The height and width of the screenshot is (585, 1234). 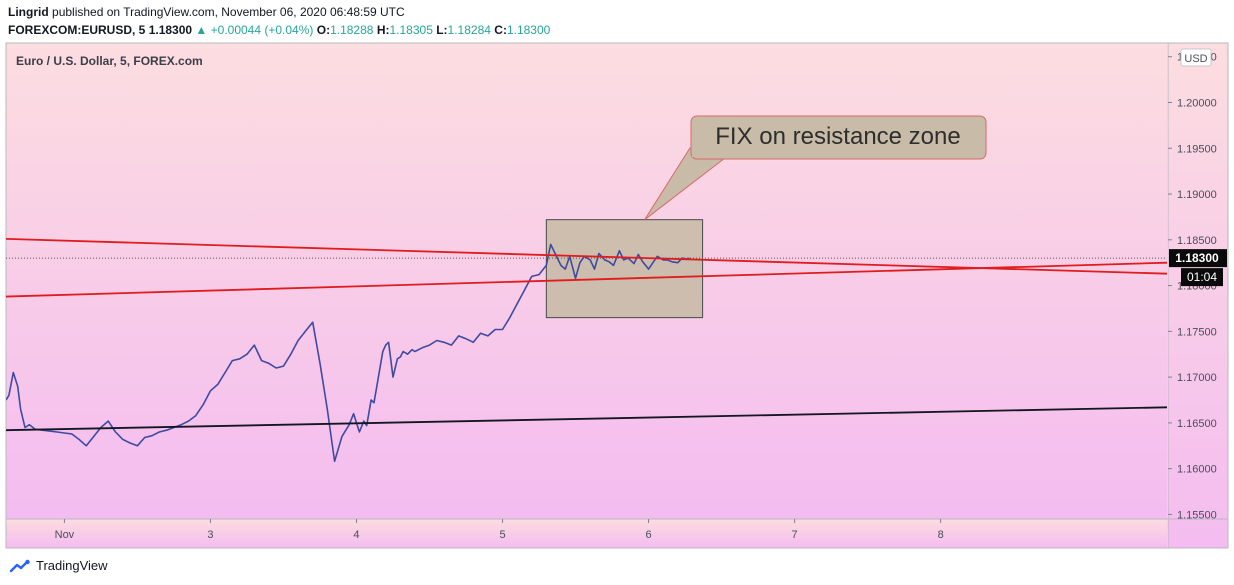 I want to click on high-label: H:, so click(x=383, y=30).